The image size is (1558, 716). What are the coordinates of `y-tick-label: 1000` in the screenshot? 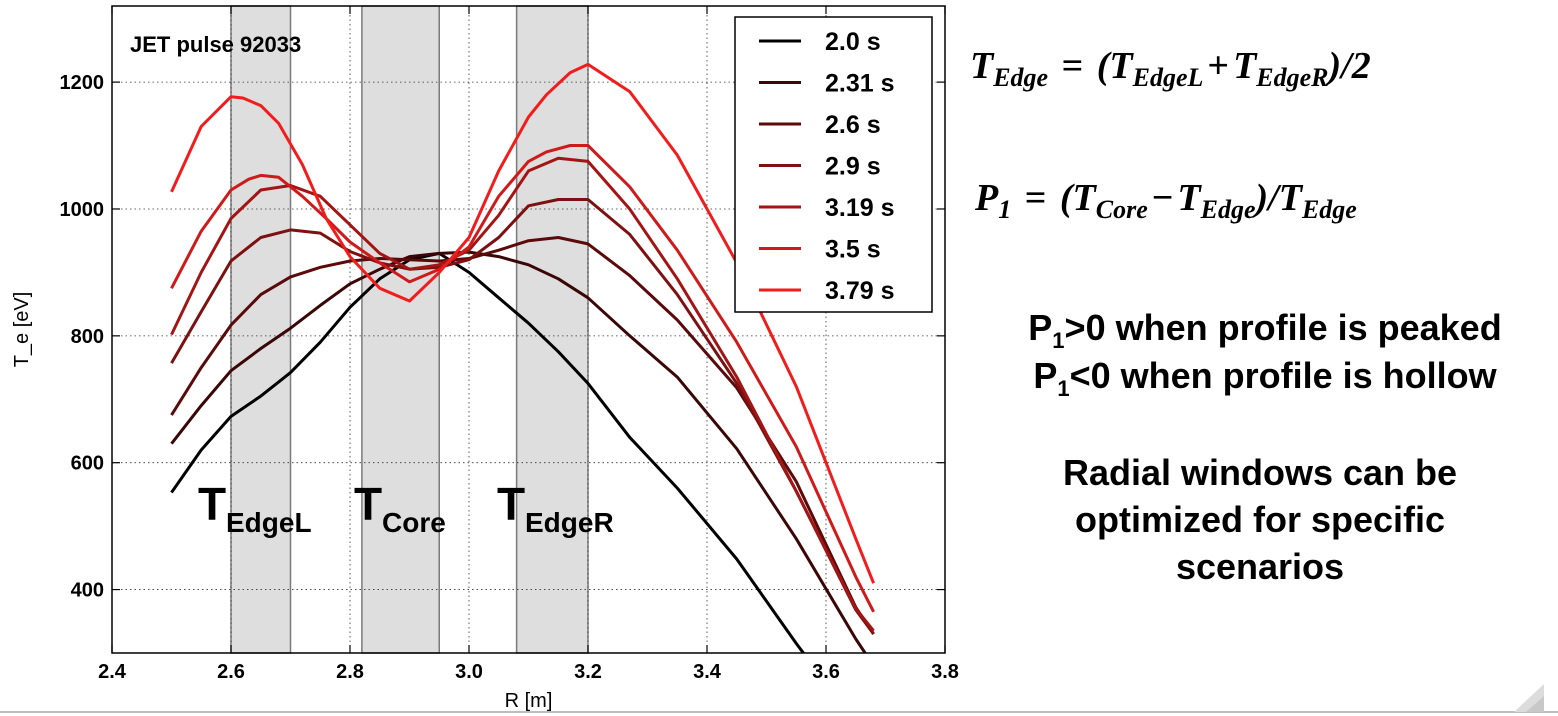 It's located at (82, 210).